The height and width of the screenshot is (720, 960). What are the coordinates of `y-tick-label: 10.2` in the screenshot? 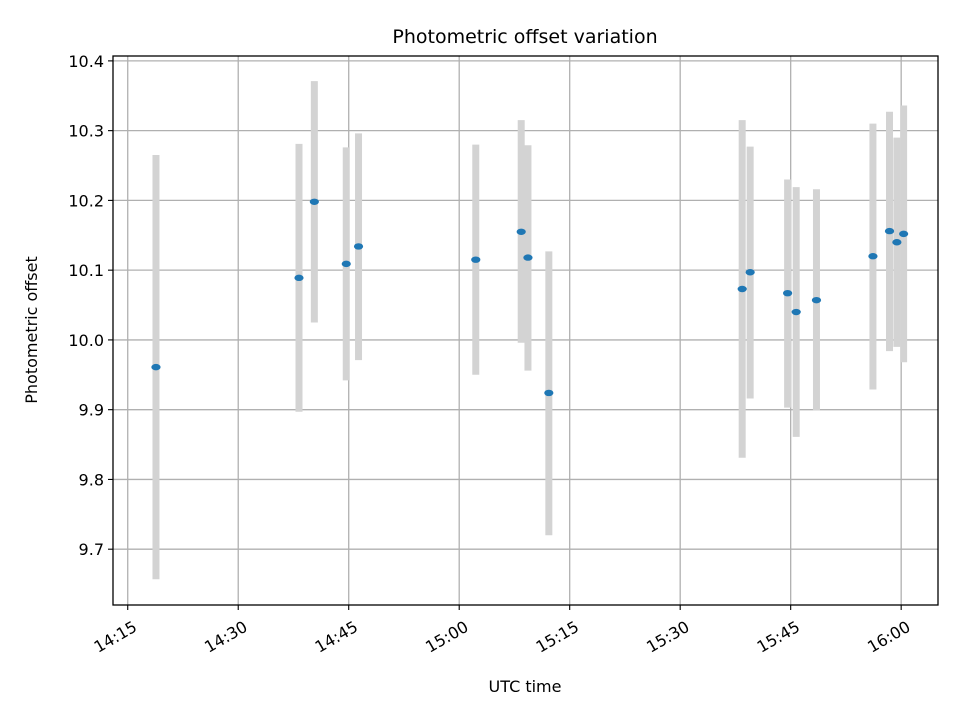 It's located at (86, 200).